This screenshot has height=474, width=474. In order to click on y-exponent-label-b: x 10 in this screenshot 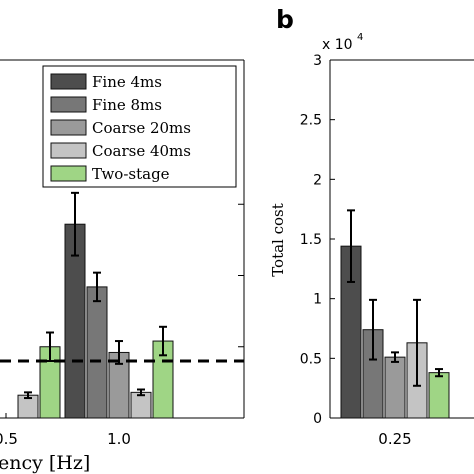, I will do `click(337, 45)`.